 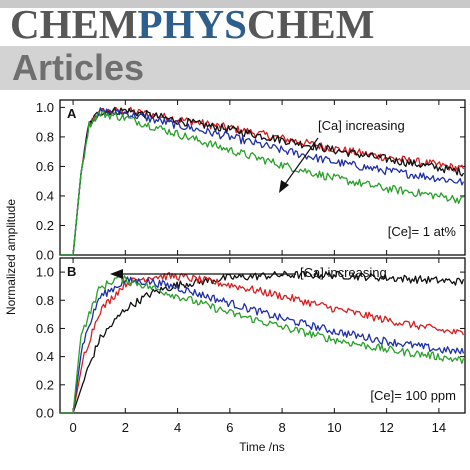 I want to click on journal-title-chem: CHEM, so click(x=74, y=24).